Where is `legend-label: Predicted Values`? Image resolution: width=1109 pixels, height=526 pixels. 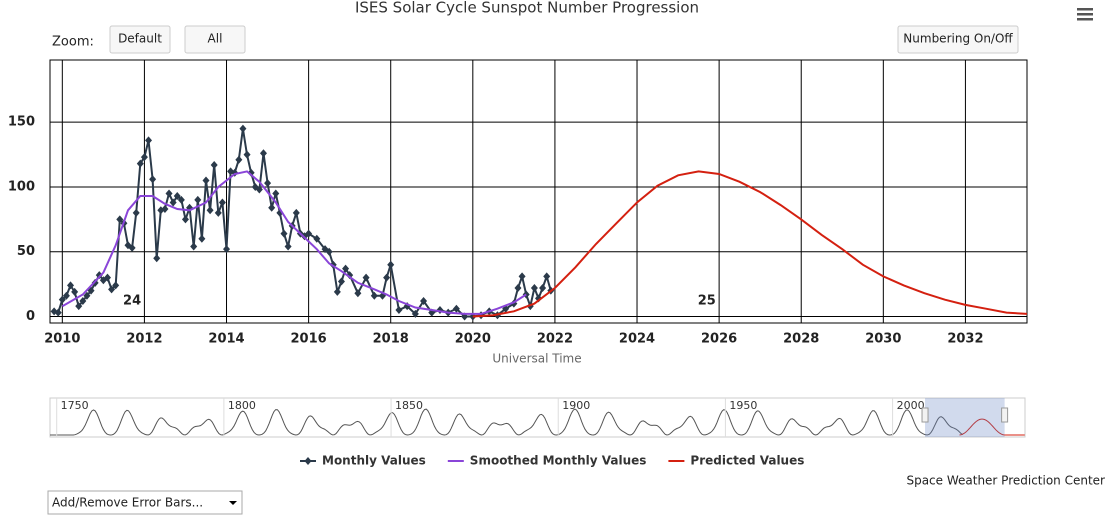 legend-label: Predicted Values is located at coordinates (747, 461).